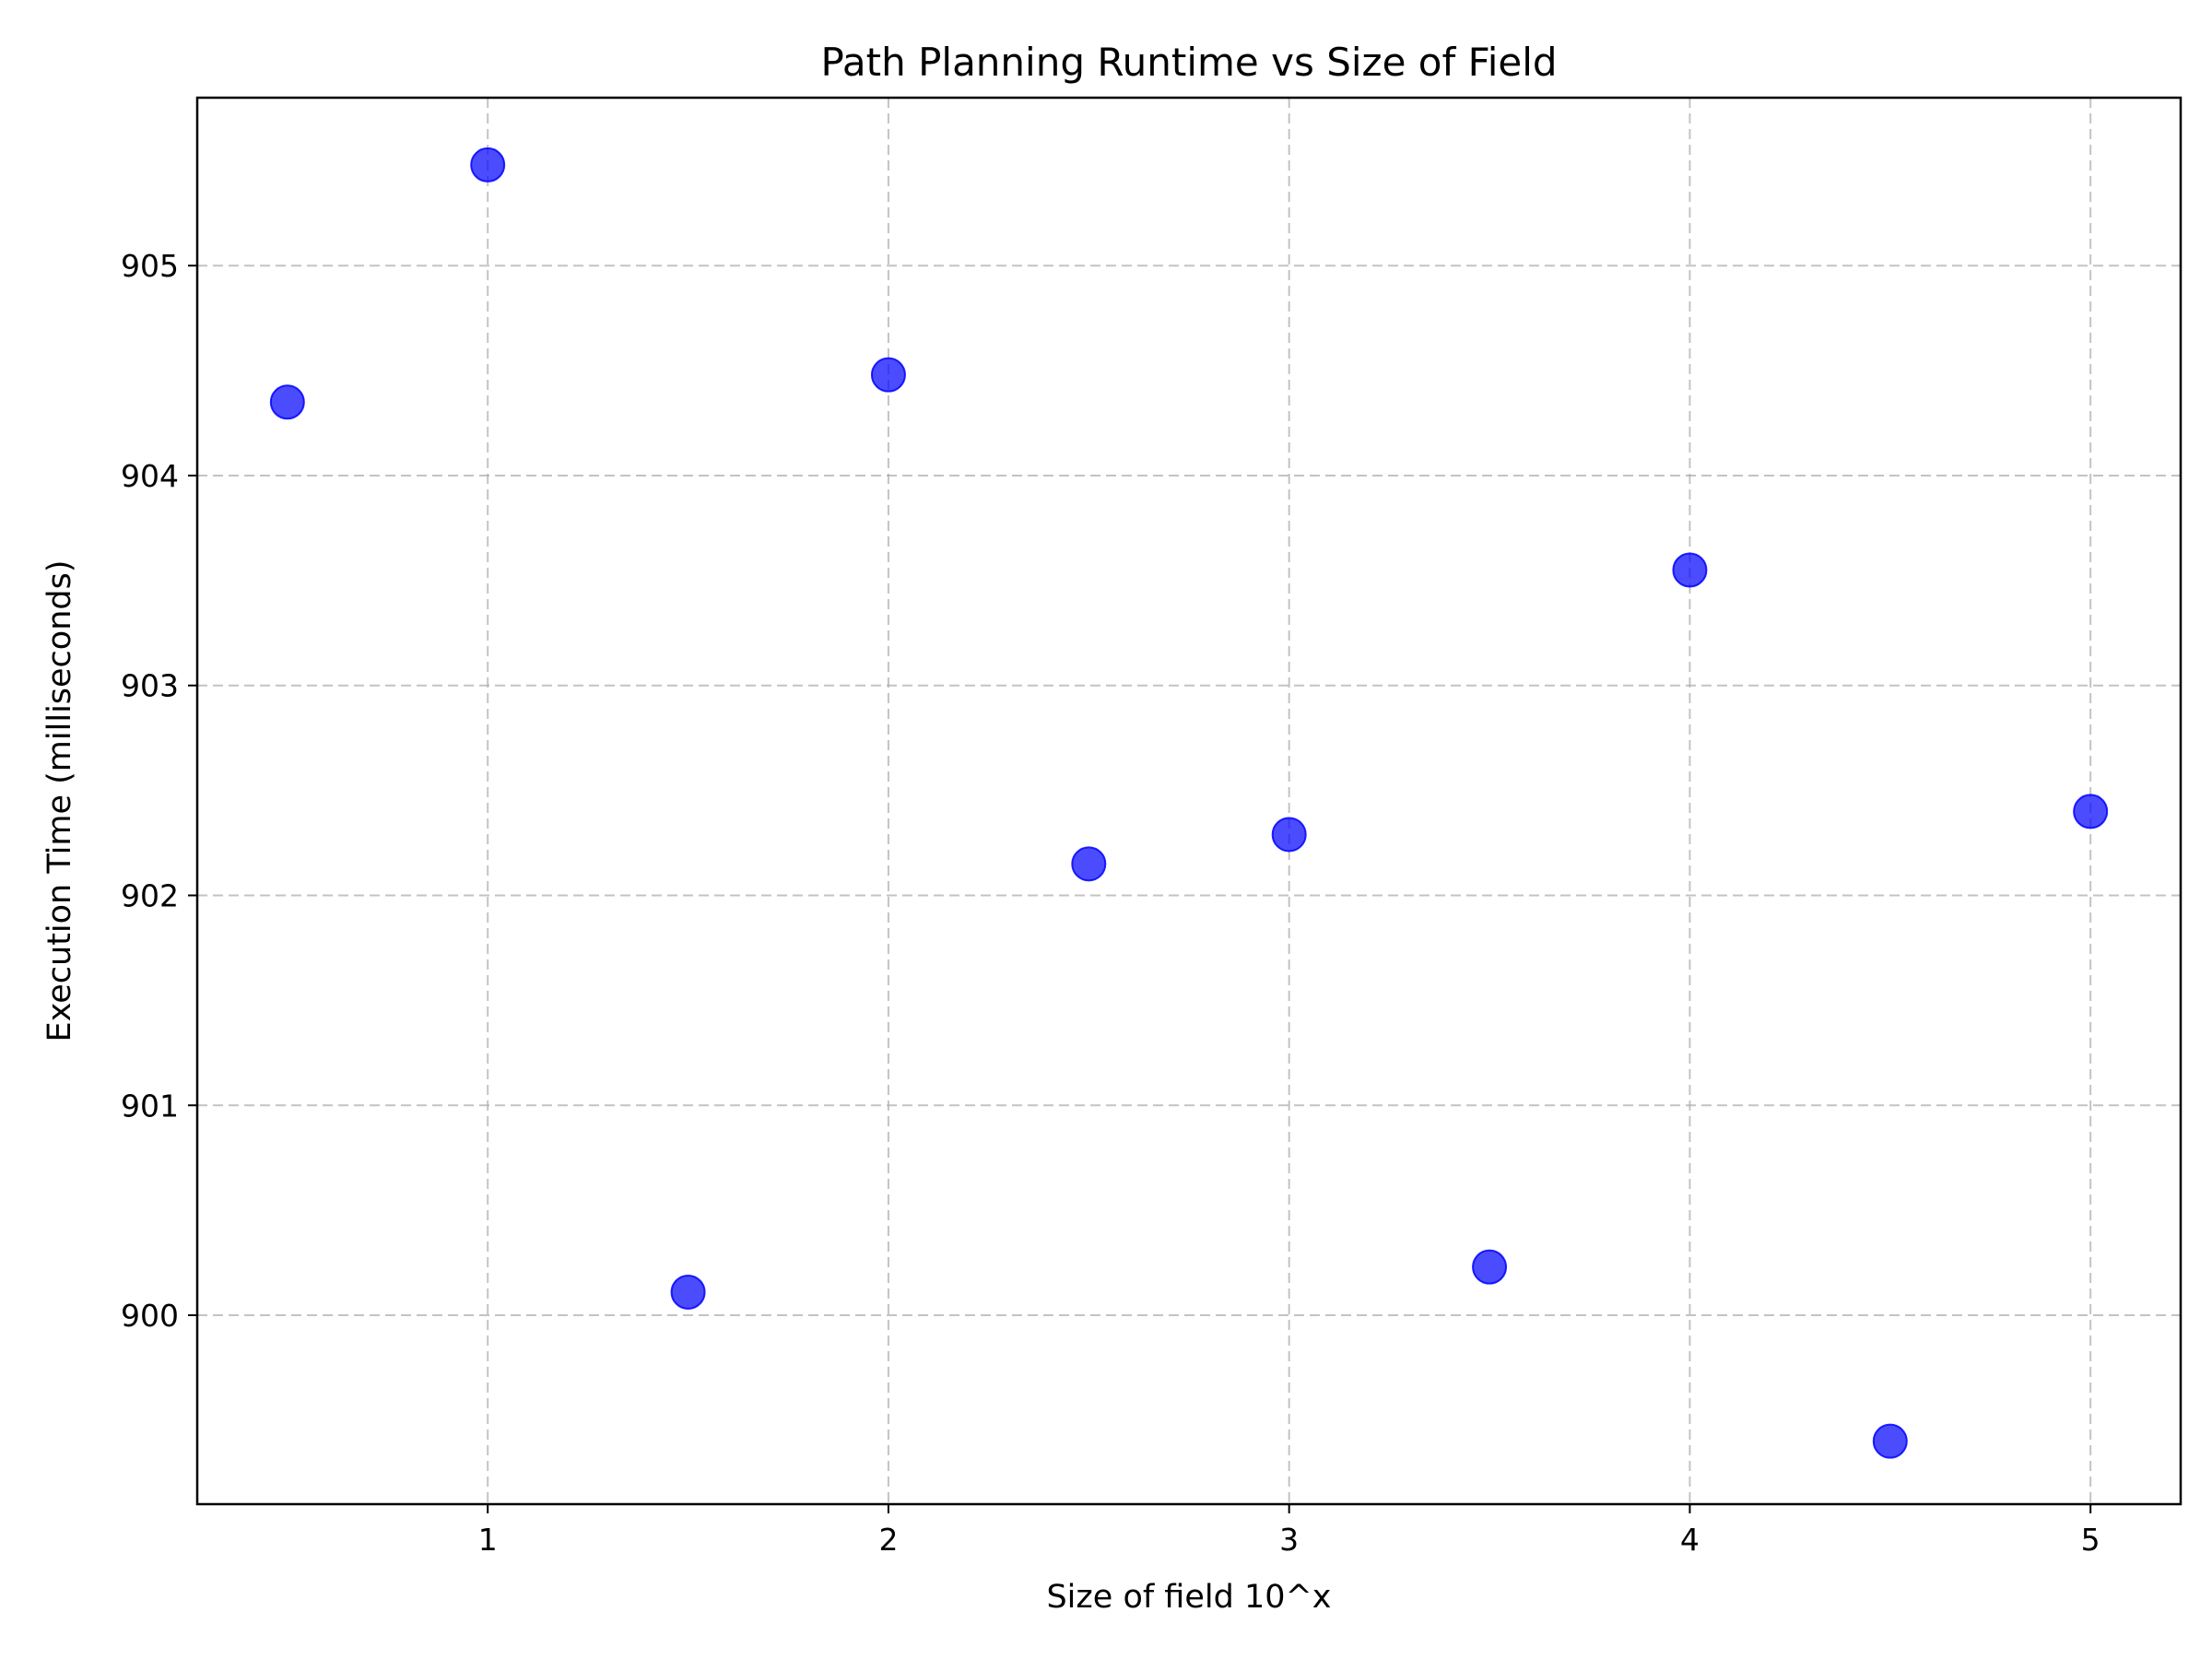 The image size is (2212, 1659). Describe the element at coordinates (150, 1316) in the screenshot. I see `y-tick-label: 900` at that location.